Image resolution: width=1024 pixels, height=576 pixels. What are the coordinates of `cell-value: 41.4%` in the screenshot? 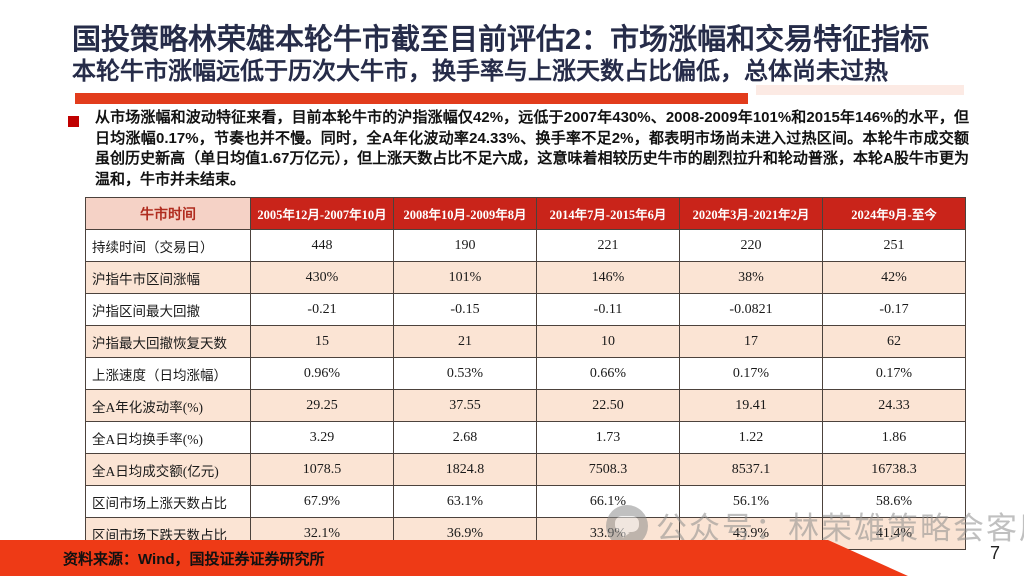 It's located at (894, 533).